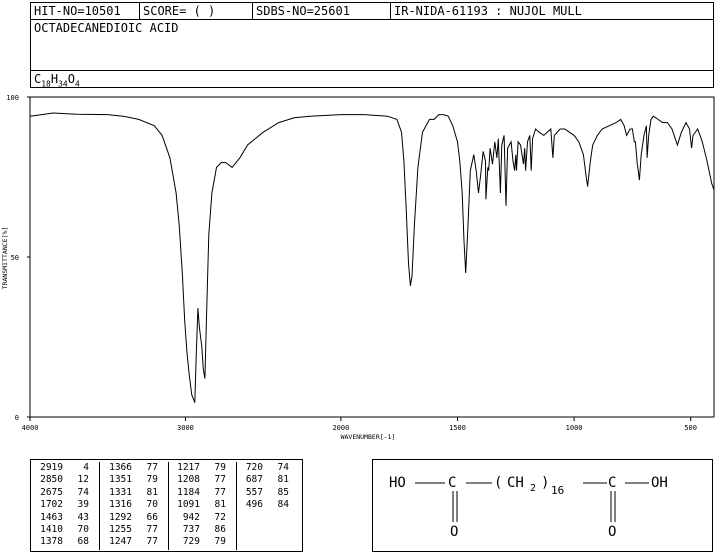 This screenshot has width=715, height=553. What do you see at coordinates (120, 480) in the screenshot?
I see `peak-wavenumber: 1351` at bounding box center [120, 480].